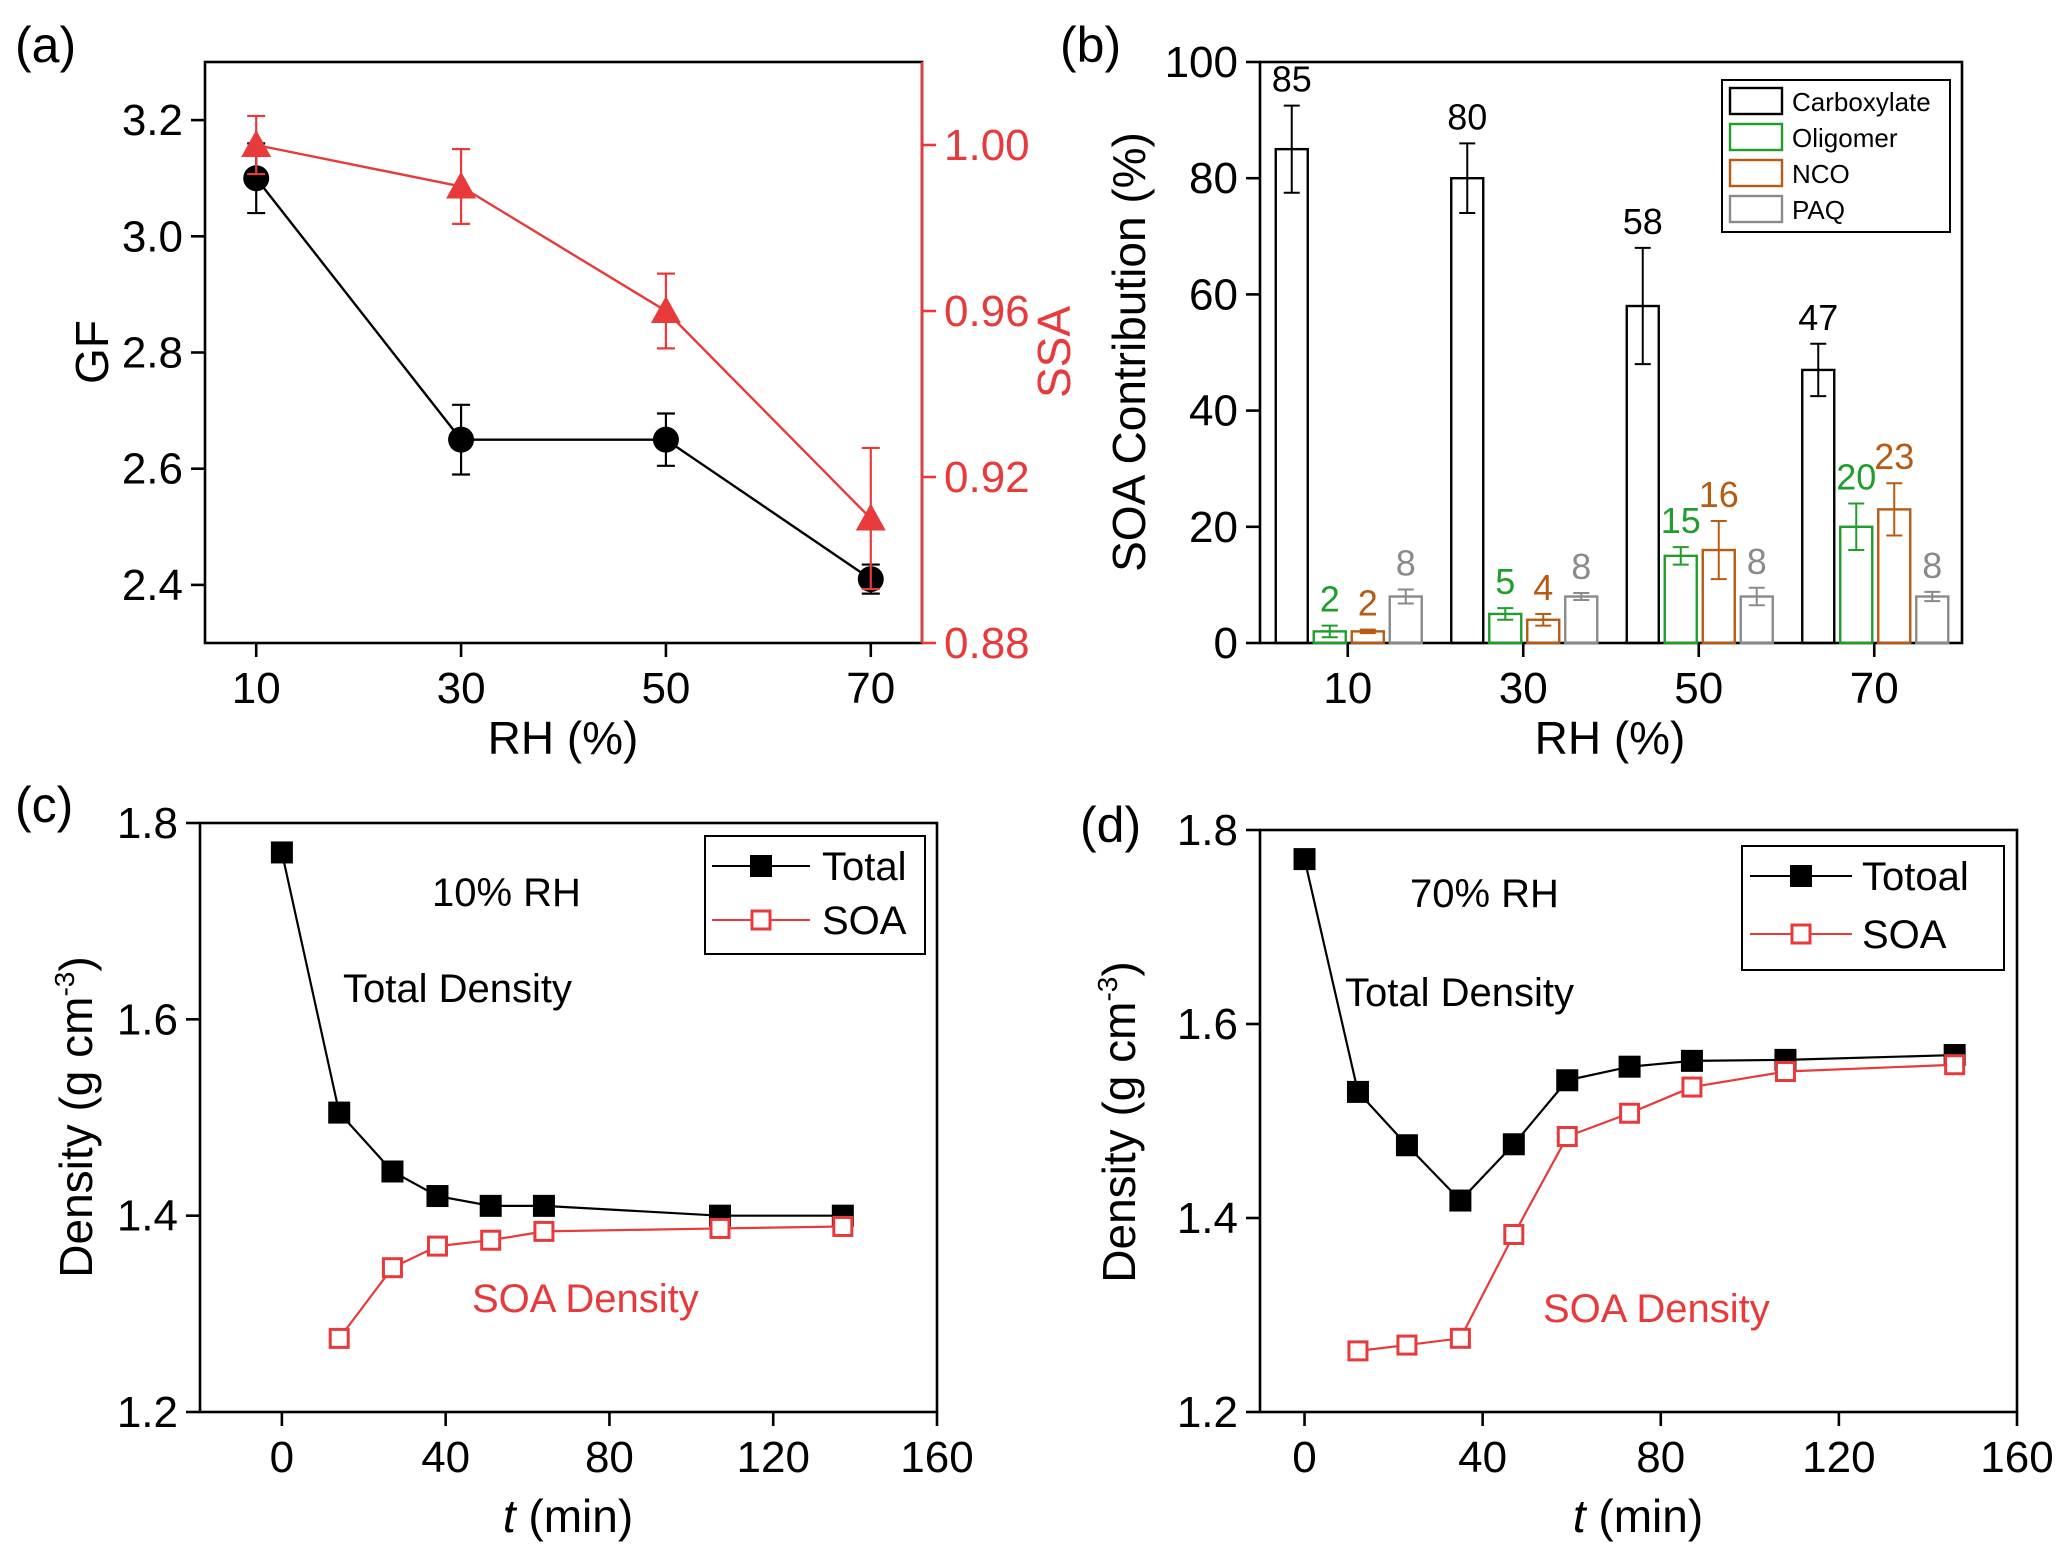  I want to click on panel-a-y-ticks: 2.4 2.6 2.8 3.0 3.2, so click(163, 353).